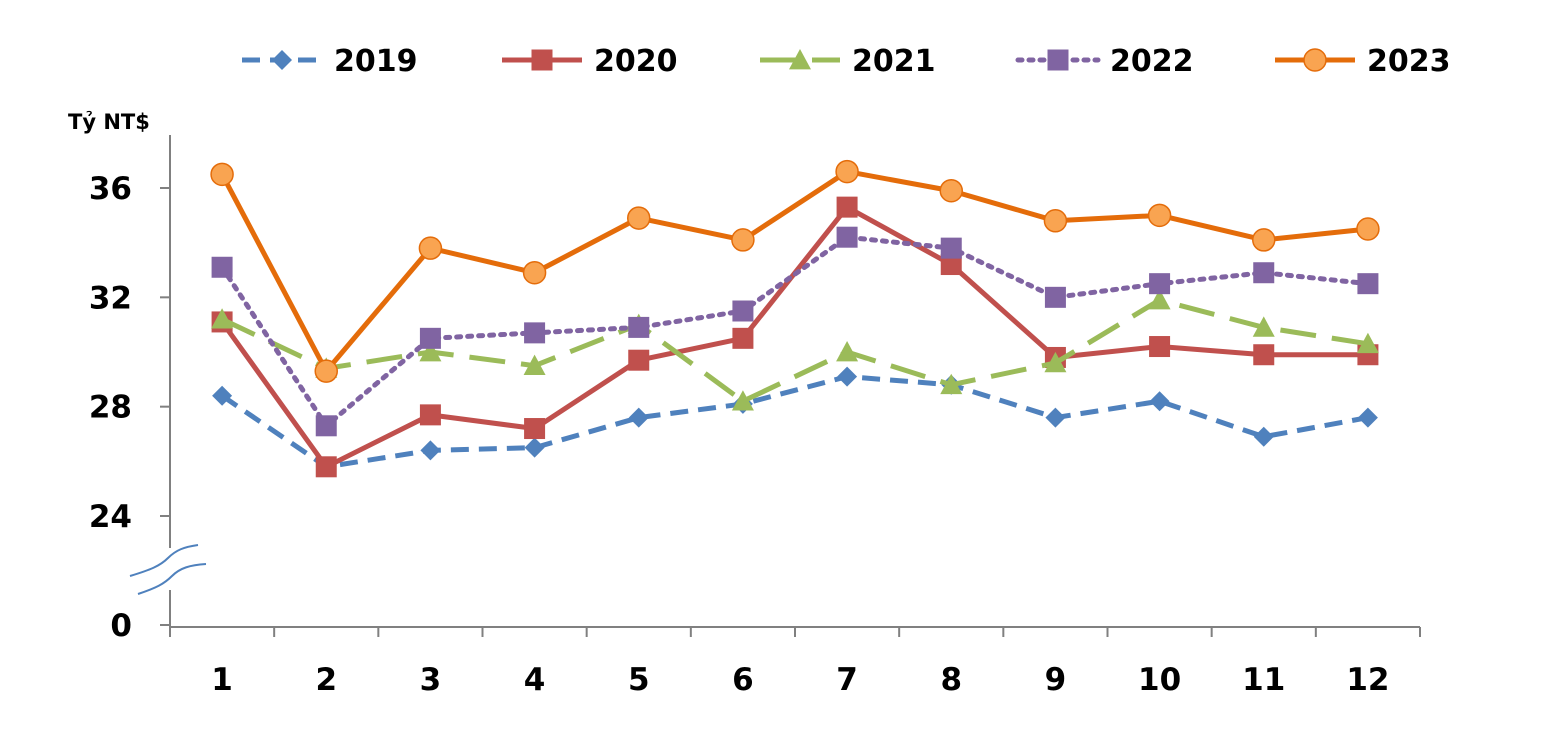 The height and width of the screenshot is (743, 1561). I want to click on axis-break-symbol, so click(168, 569).